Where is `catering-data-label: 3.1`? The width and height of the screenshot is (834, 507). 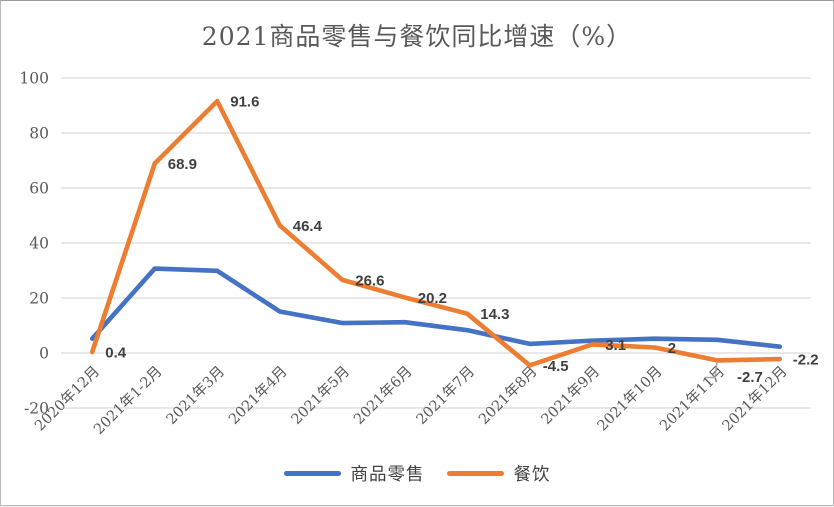
catering-data-label: 3.1 is located at coordinates (615, 345).